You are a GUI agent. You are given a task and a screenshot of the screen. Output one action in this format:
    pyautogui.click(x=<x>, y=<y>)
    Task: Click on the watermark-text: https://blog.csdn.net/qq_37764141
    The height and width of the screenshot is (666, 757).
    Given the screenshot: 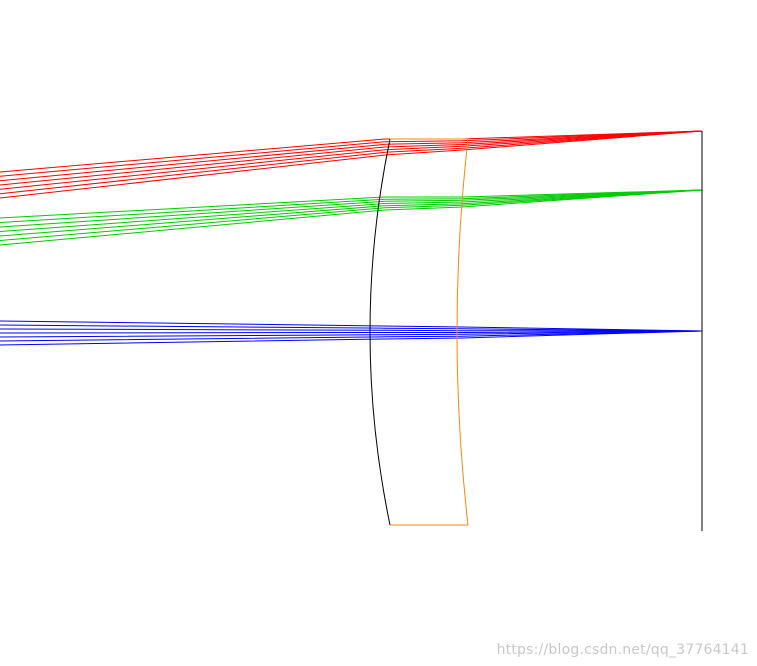 What is the action you would take?
    pyautogui.click(x=622, y=650)
    